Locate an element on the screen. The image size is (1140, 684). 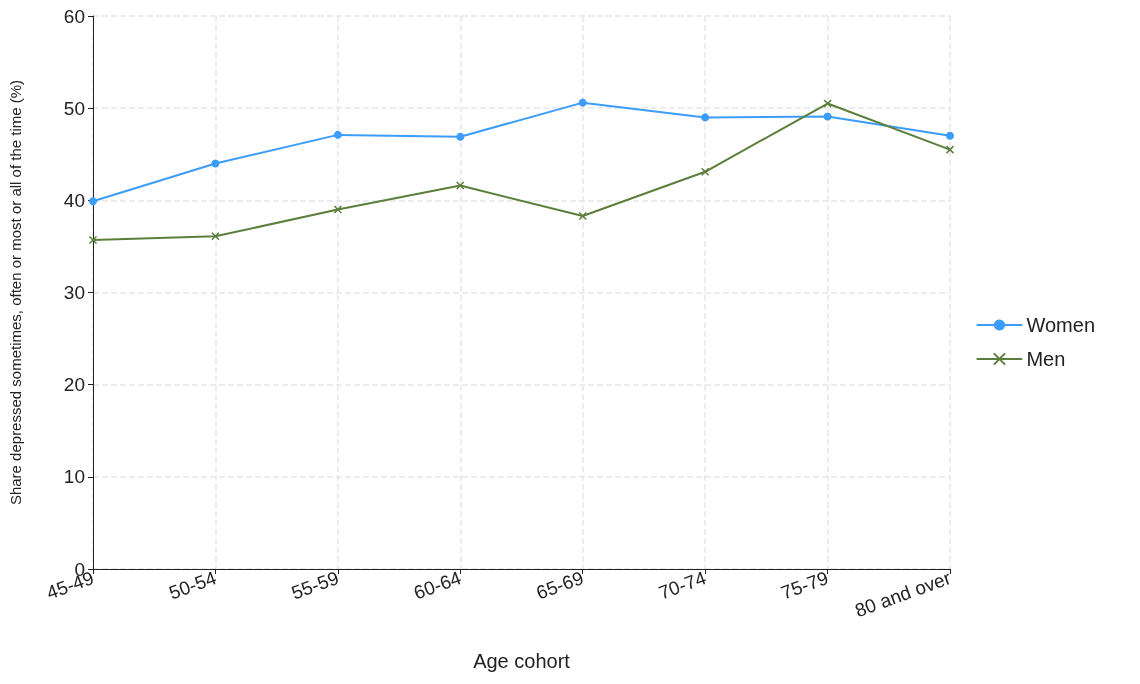
y-tick-label: 60 is located at coordinates (74, 16).